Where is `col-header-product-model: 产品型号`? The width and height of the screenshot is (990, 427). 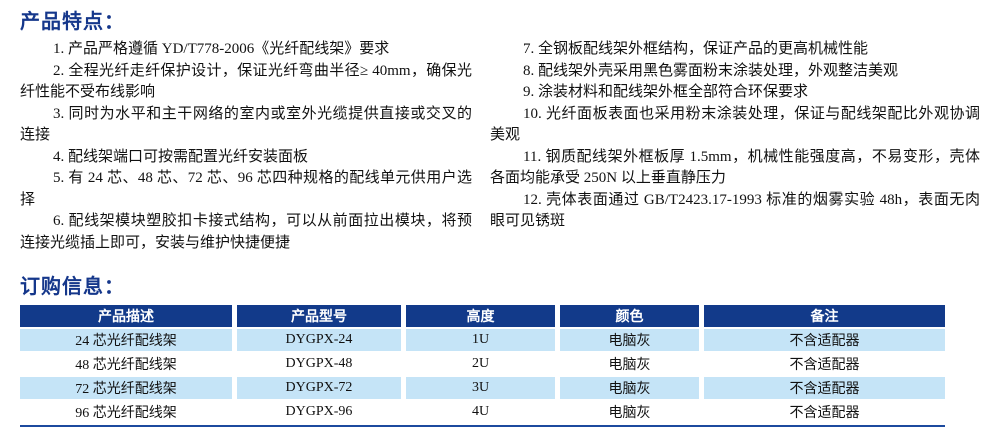
col-header-product-model: 产品型号 is located at coordinates (321, 317).